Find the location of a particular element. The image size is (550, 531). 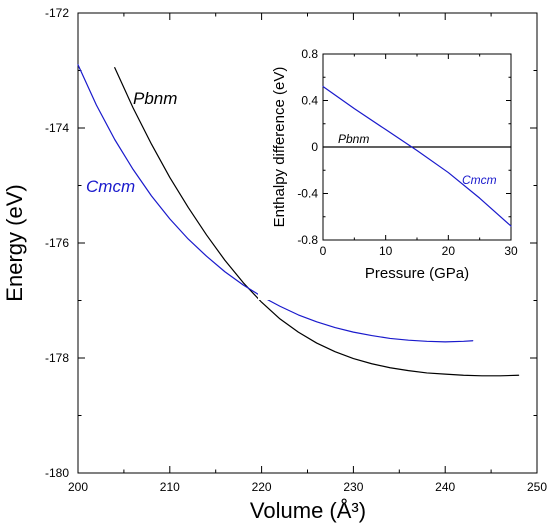

y-tick-label: -0.8 is located at coordinates (307, 240).